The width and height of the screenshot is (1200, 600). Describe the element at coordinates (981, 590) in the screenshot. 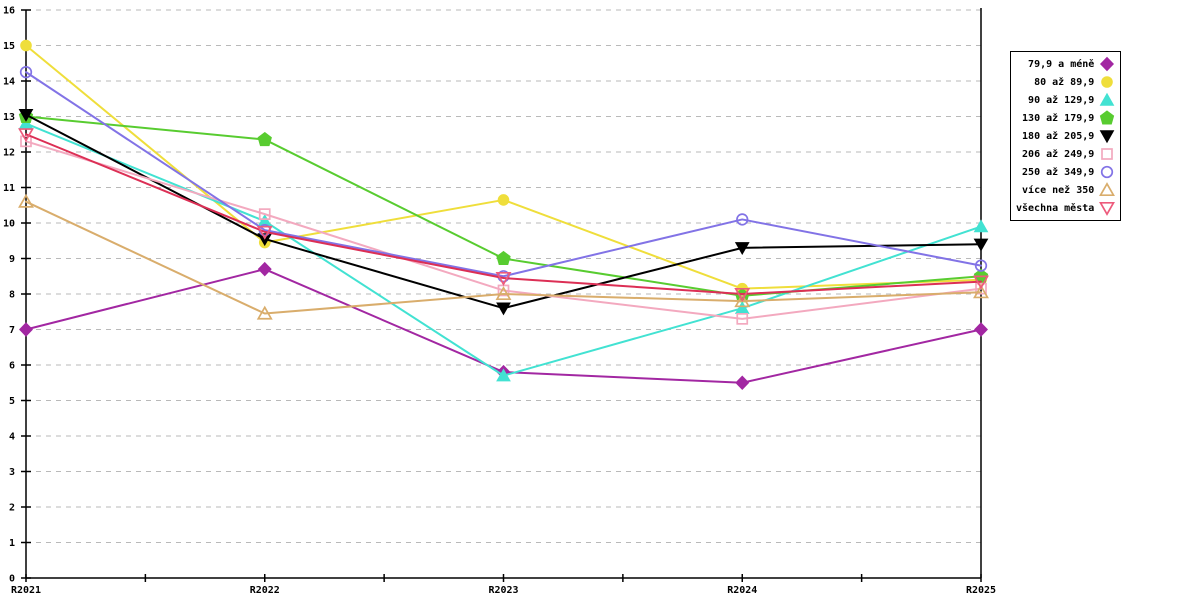

I see `x-tick-label: R2025` at that location.